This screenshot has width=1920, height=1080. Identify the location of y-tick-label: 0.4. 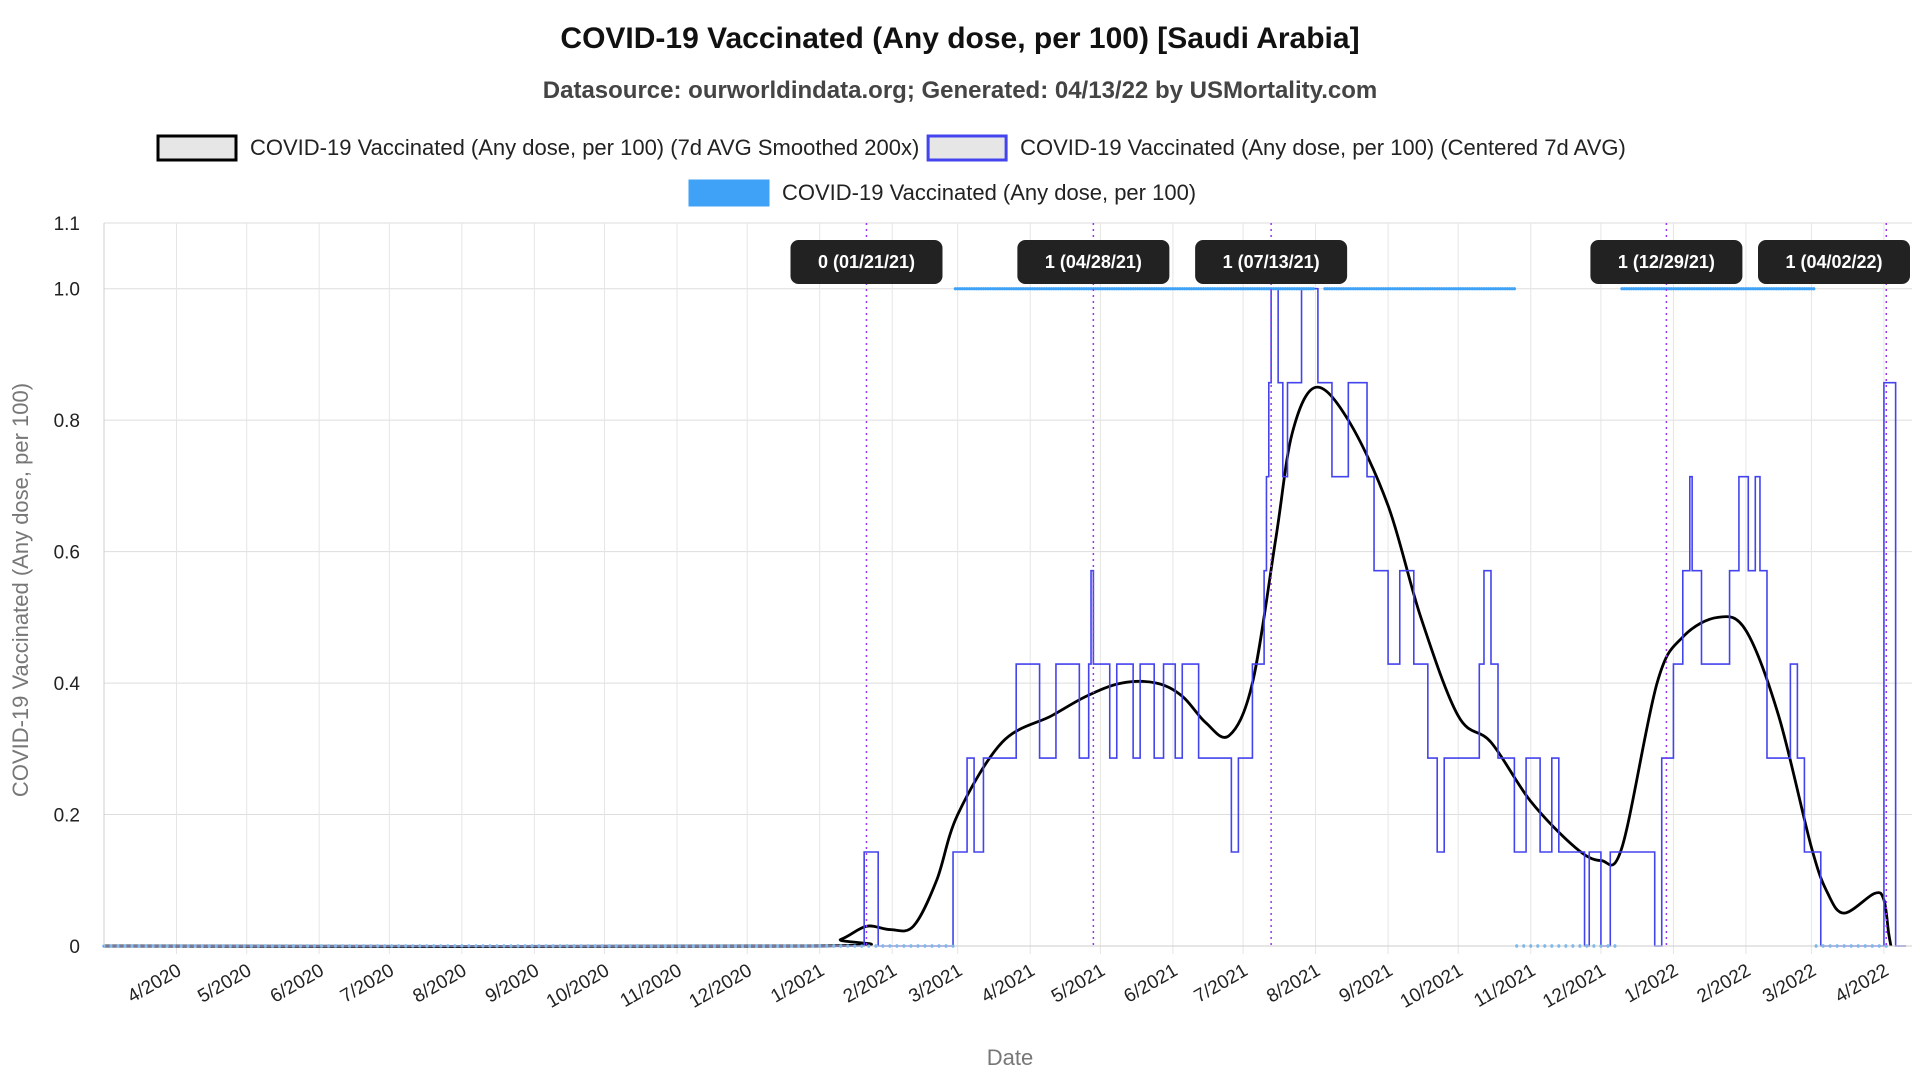
(67, 684).